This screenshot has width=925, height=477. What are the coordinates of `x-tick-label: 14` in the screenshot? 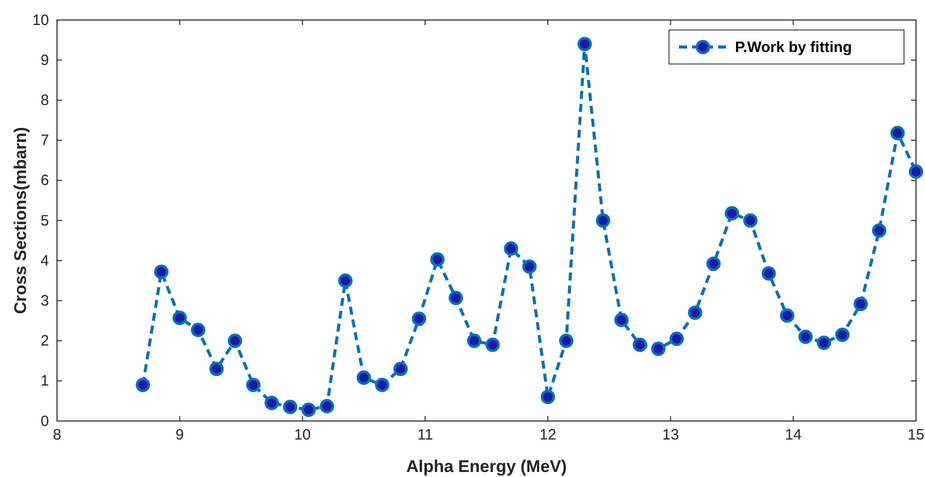 It's located at (793, 435).